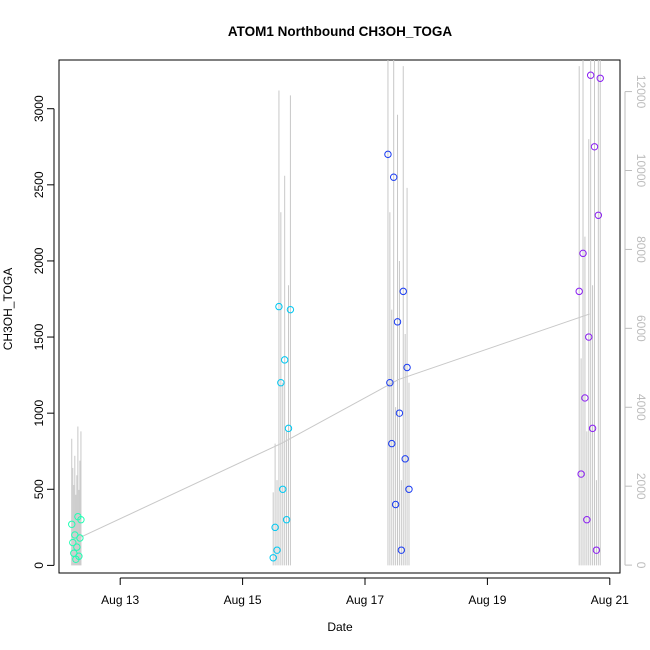  Describe the element at coordinates (39, 336) in the screenshot. I see `y-tick-label: 1500` at that location.